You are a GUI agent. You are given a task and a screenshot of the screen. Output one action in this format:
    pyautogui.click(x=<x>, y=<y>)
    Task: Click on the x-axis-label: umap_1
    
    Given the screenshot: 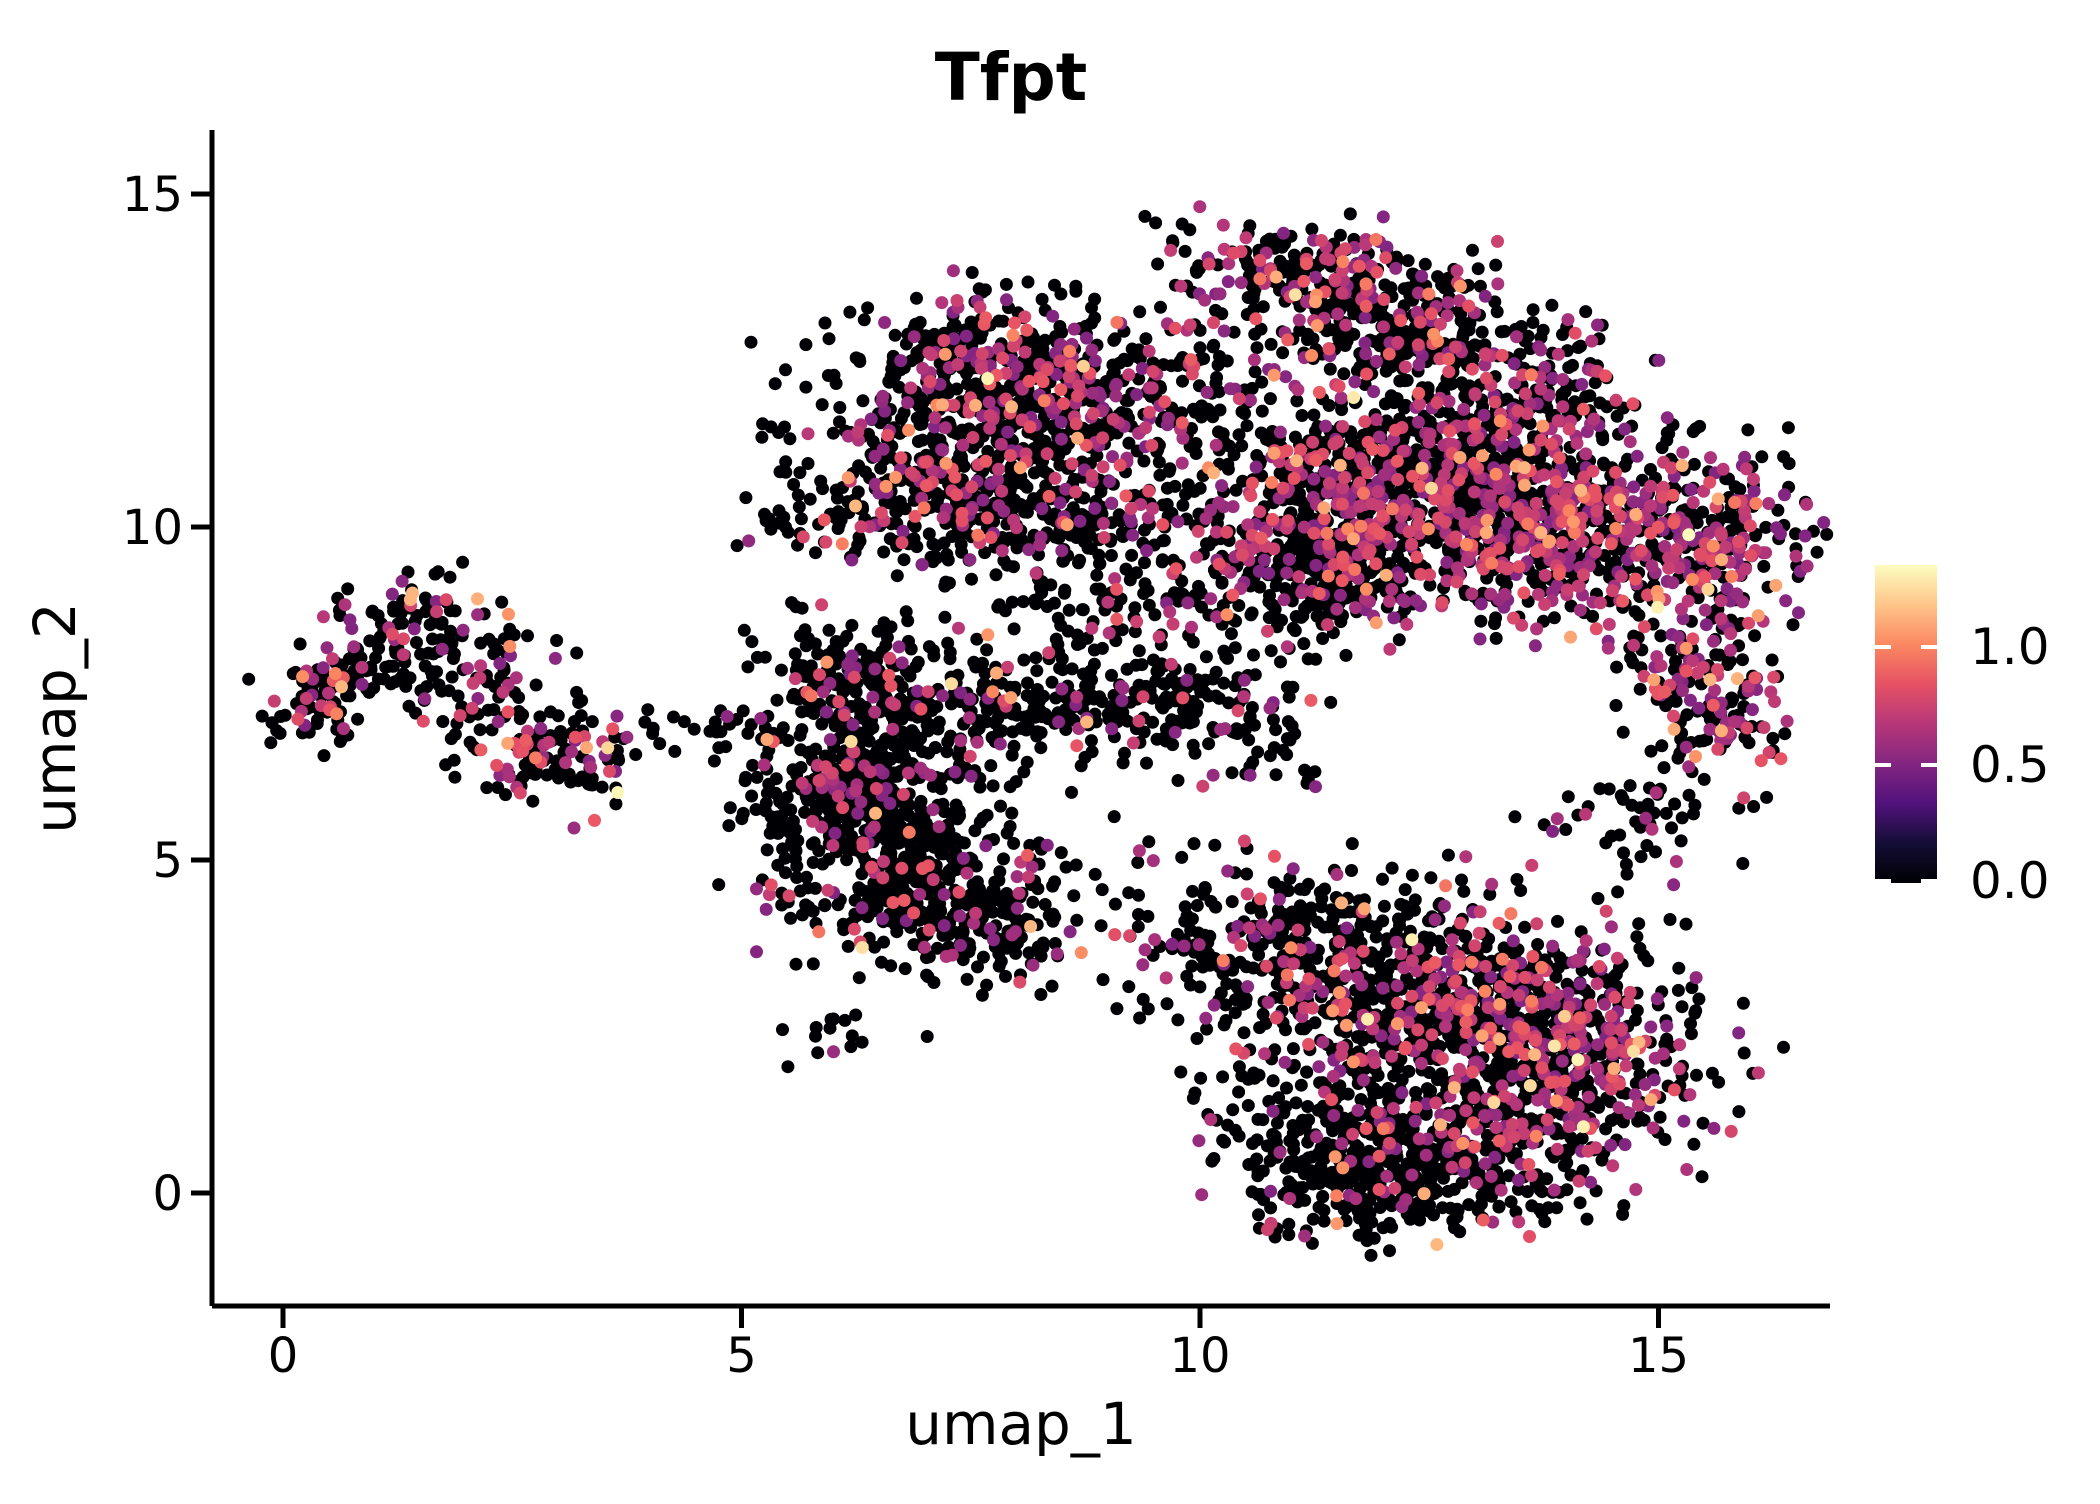 What is the action you would take?
    pyautogui.click(x=1021, y=1424)
    